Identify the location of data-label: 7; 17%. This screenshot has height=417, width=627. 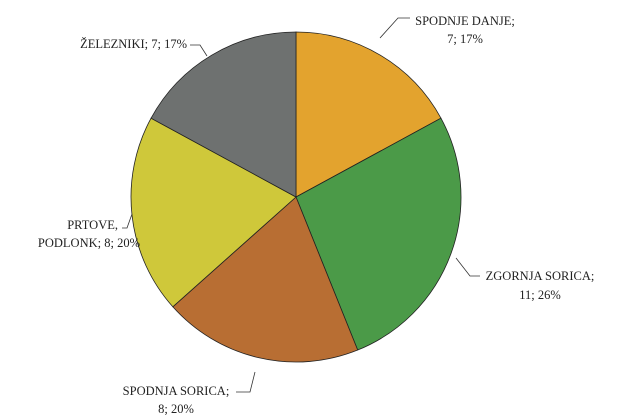
(465, 39).